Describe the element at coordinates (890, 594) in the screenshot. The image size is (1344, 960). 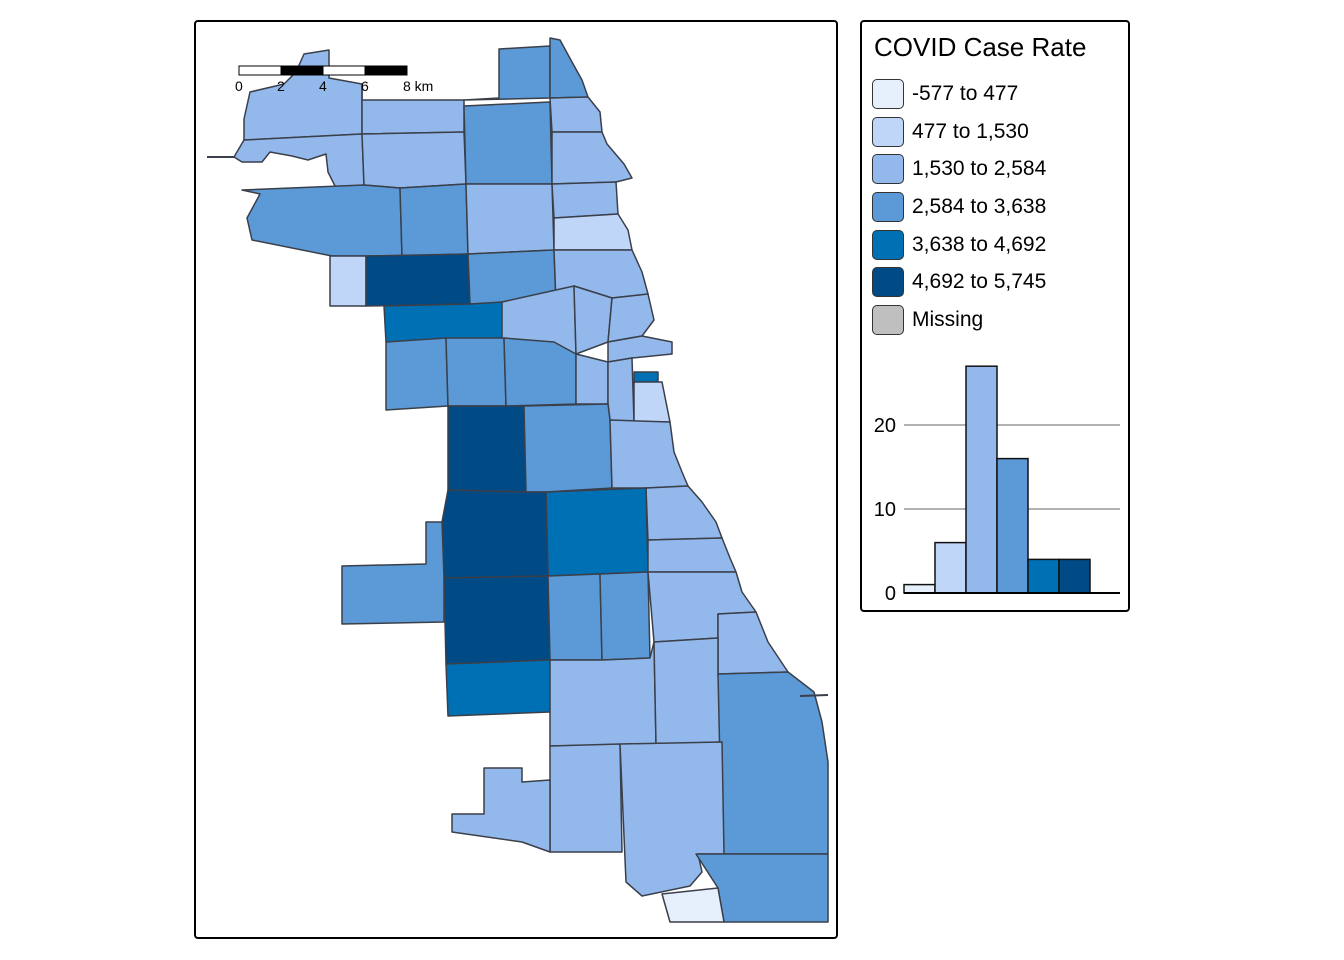
I see `hist-ytick-label: 0` at that location.